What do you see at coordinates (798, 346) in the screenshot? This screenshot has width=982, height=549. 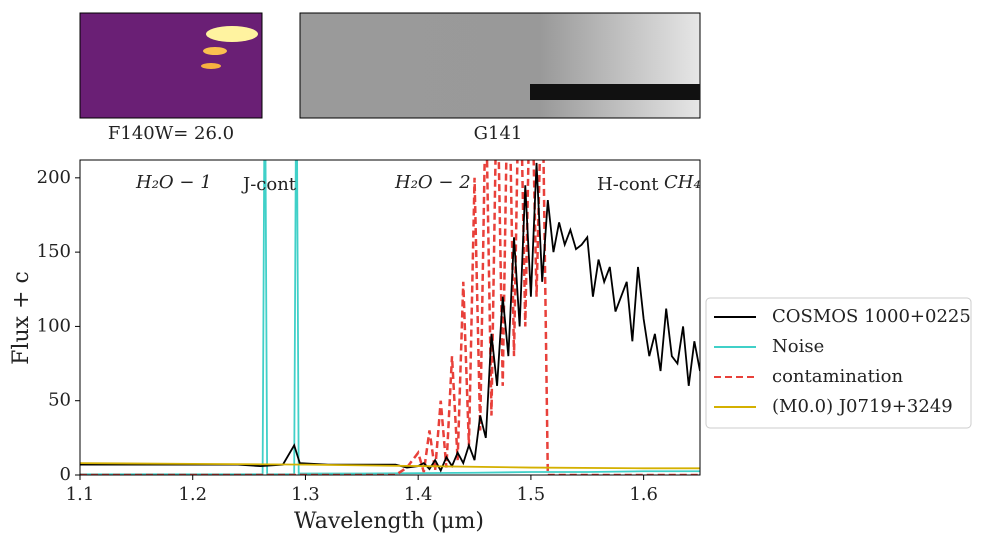 I see `legend-label: Noise` at bounding box center [798, 346].